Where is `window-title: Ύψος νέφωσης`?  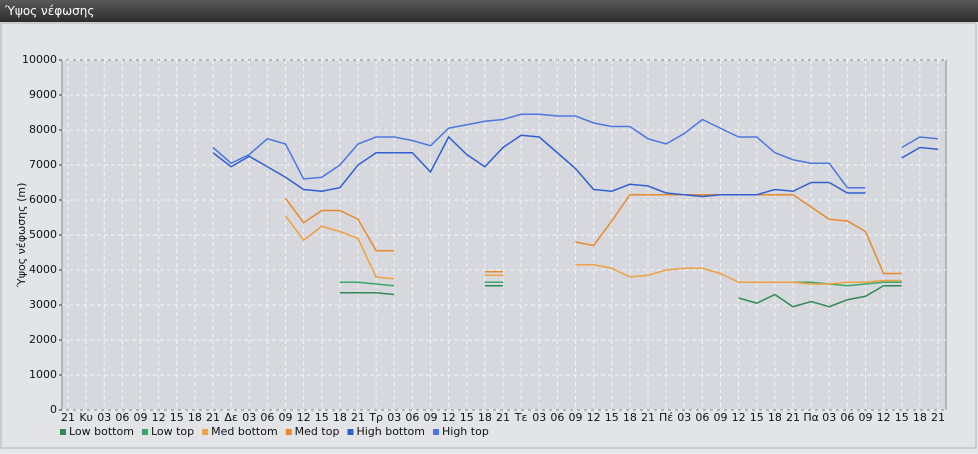 window-title: Ύψος νέφωσης is located at coordinates (489, 11).